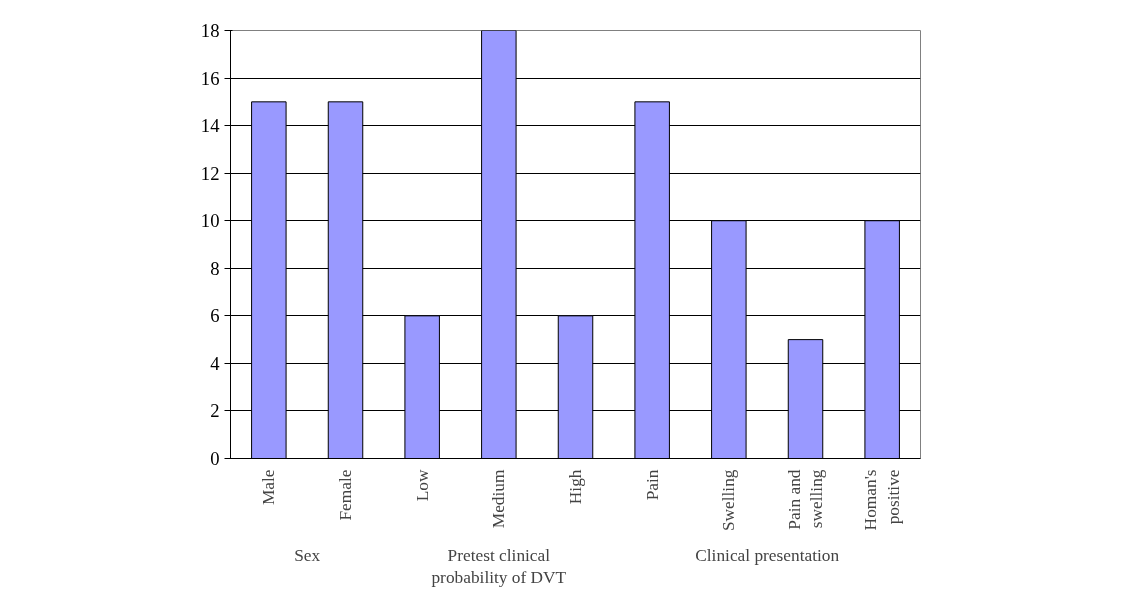  I want to click on y-tick-label: 6, so click(215, 316).